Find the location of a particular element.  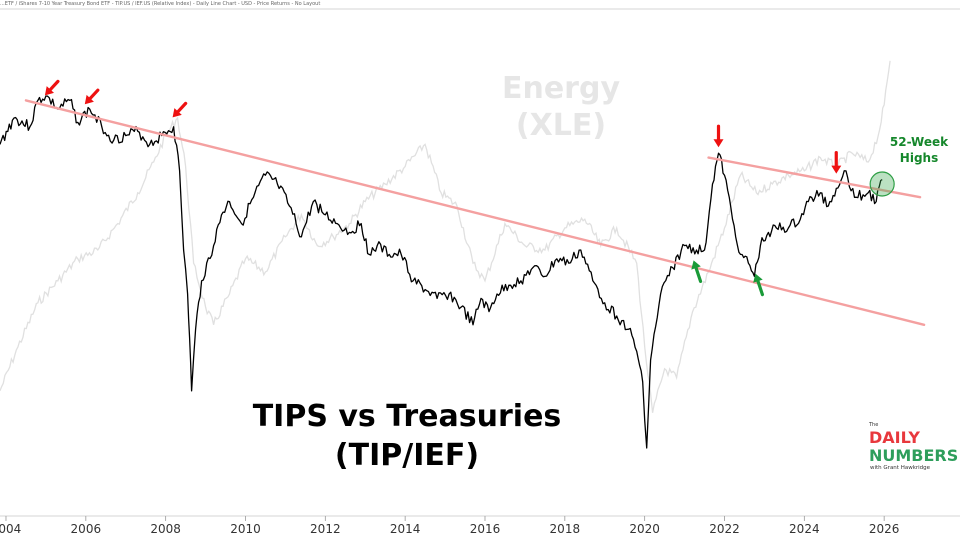

logo-line-2: NUMBERS is located at coordinates (913, 455).